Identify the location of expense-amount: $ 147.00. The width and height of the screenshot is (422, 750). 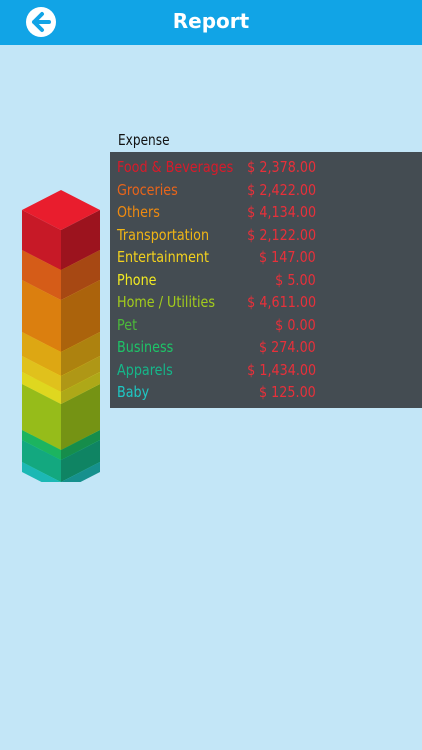
(287, 257).